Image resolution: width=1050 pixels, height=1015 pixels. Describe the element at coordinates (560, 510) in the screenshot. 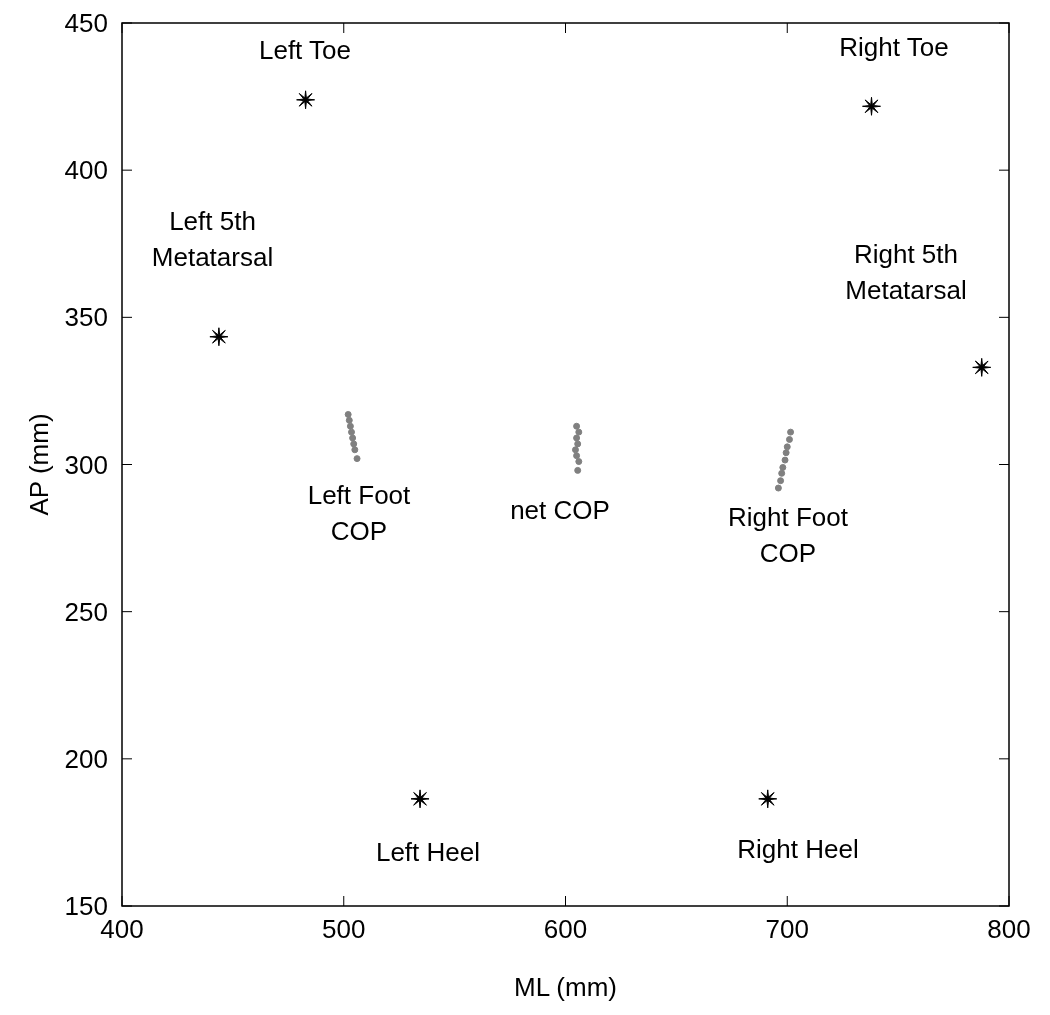

I see `annotation: net COP` at that location.